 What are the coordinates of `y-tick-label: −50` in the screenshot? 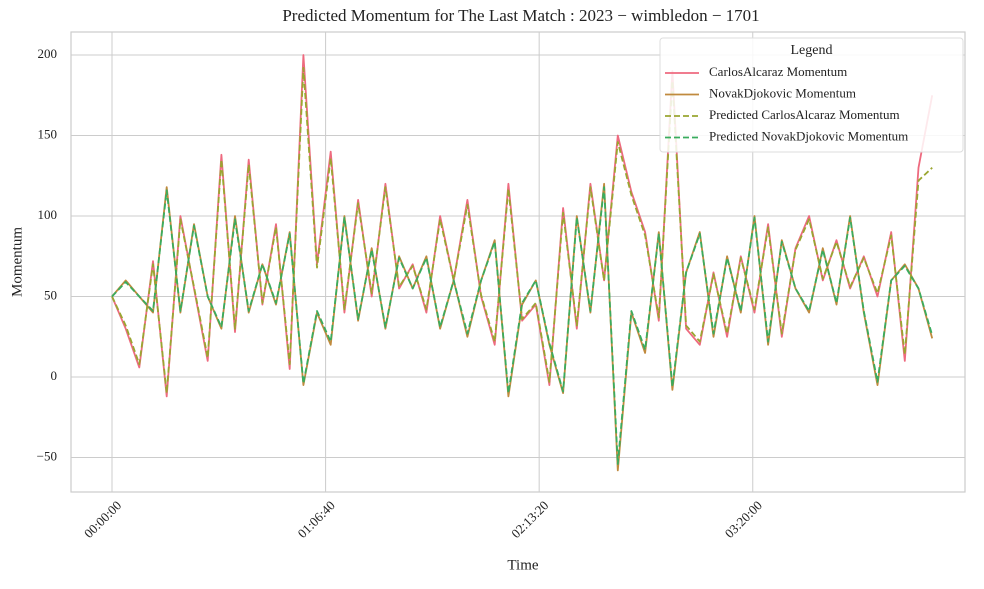 It's located at (47, 456).